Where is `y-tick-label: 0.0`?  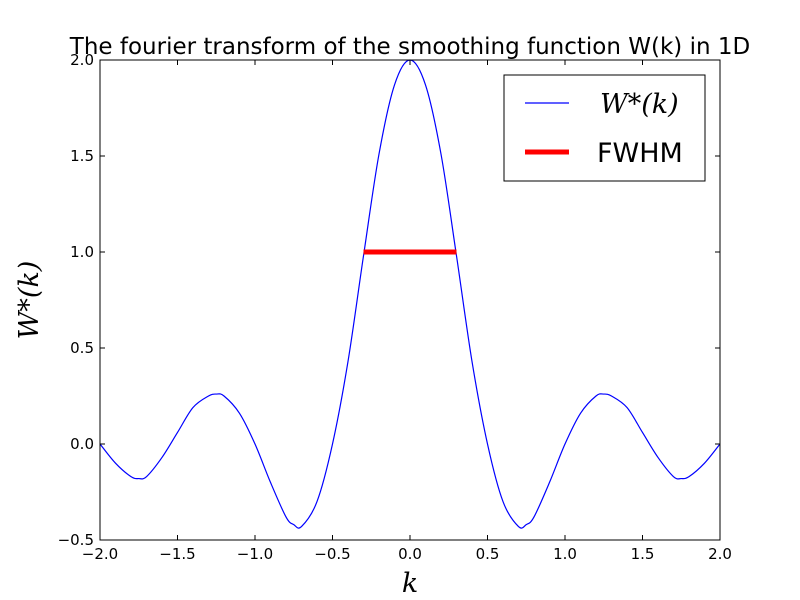
y-tick-label: 0.0 is located at coordinates (82, 444).